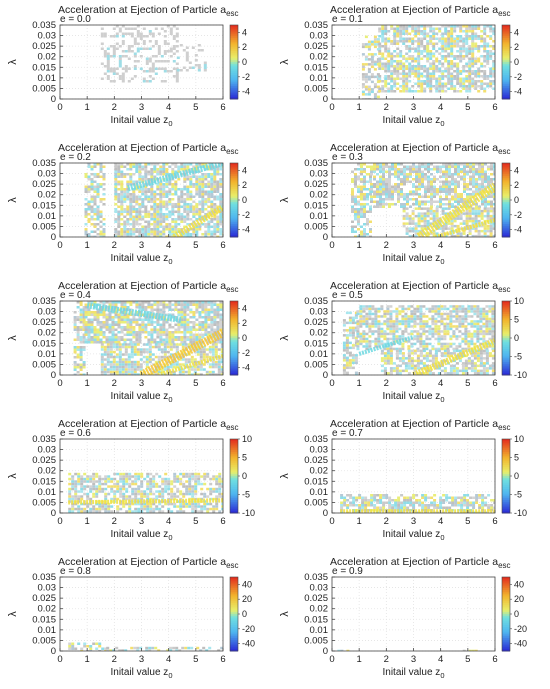 This screenshot has width=550, height=689. What do you see at coordinates (240, 338) in the screenshot?
I see `colorbar: 420-2-4` at bounding box center [240, 338].